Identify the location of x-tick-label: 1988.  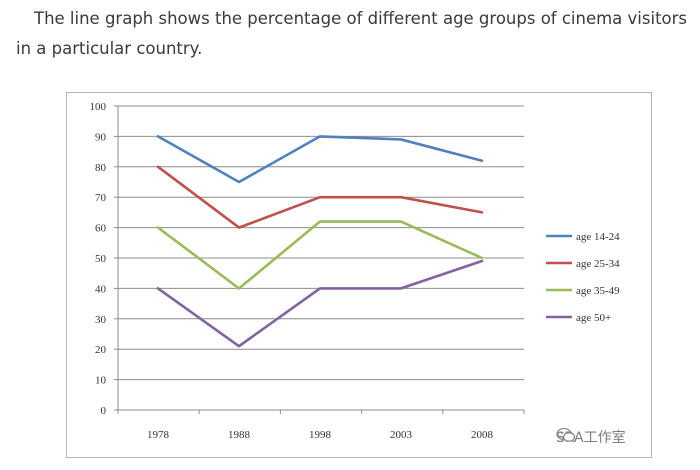
(239, 435).